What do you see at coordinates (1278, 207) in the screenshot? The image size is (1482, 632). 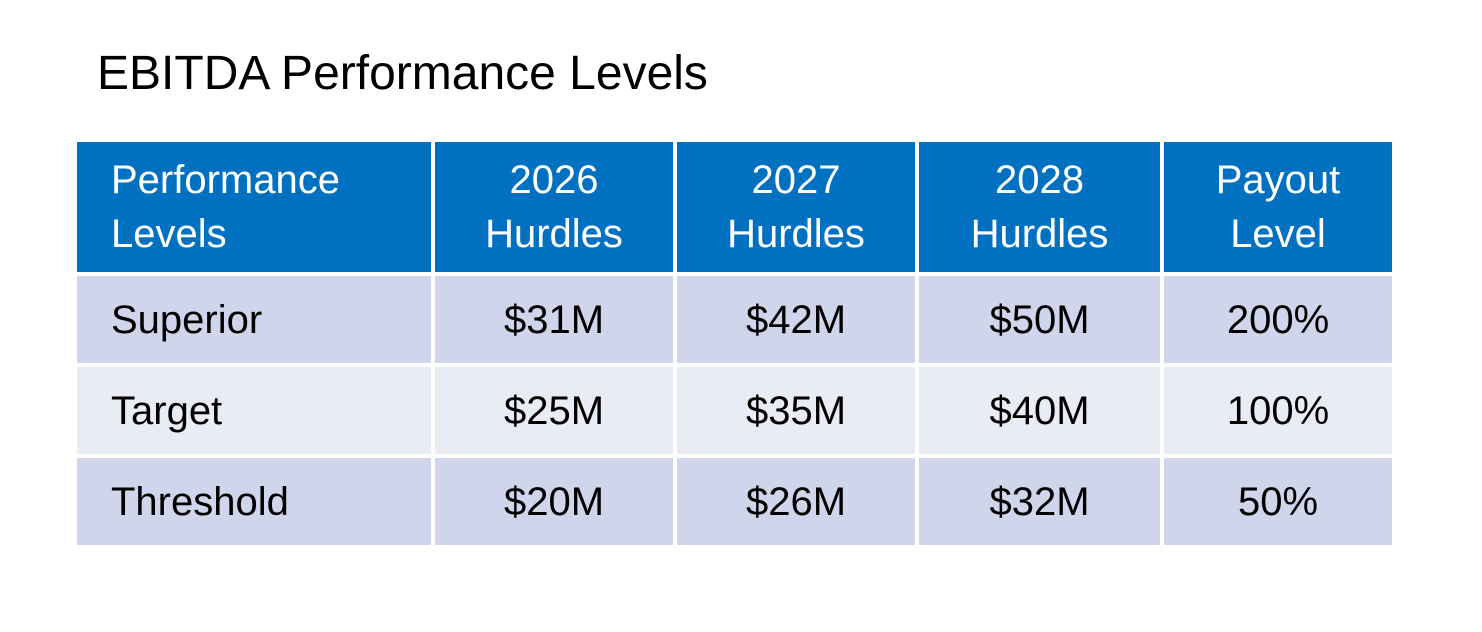 I see `header-payout-level: Payout Level` at bounding box center [1278, 207].